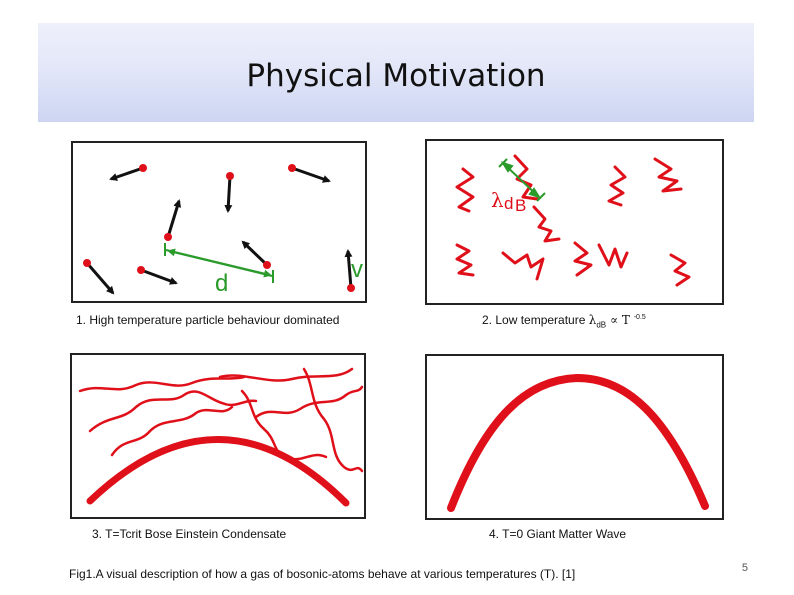 This screenshot has width=794, height=595. Describe the element at coordinates (357, 269) in the screenshot. I see `velocity-label: v` at that location.